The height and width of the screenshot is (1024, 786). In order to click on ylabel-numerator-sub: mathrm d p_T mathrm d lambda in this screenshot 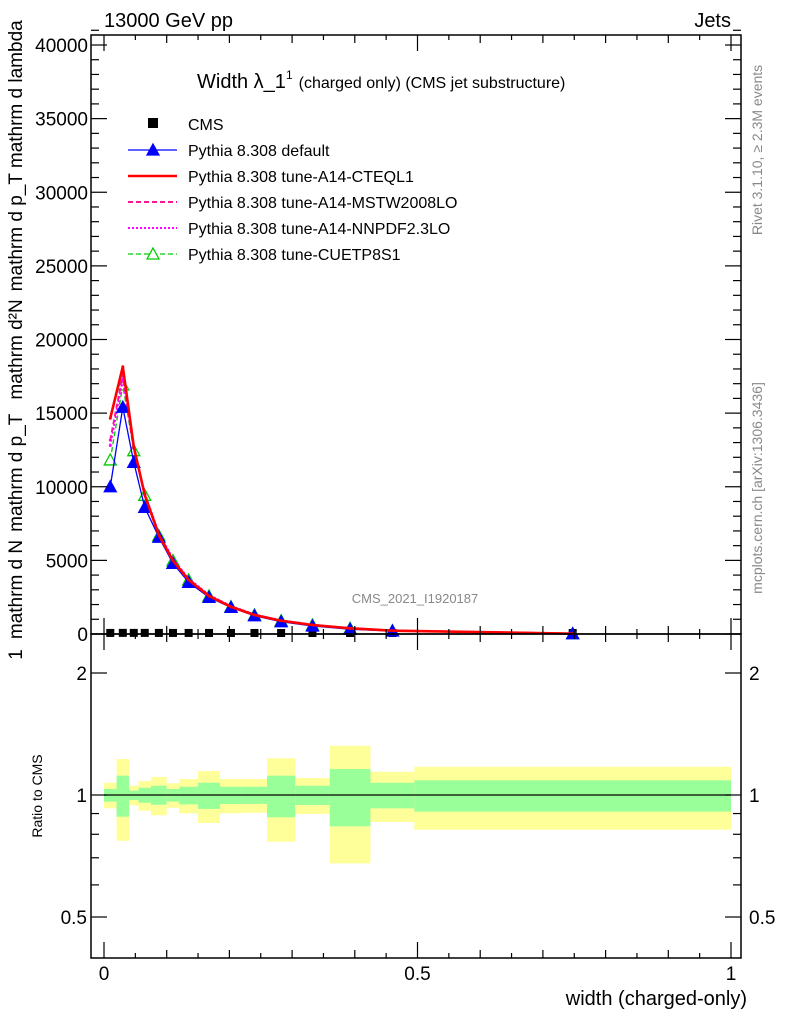, I will do `click(16, 155)`.